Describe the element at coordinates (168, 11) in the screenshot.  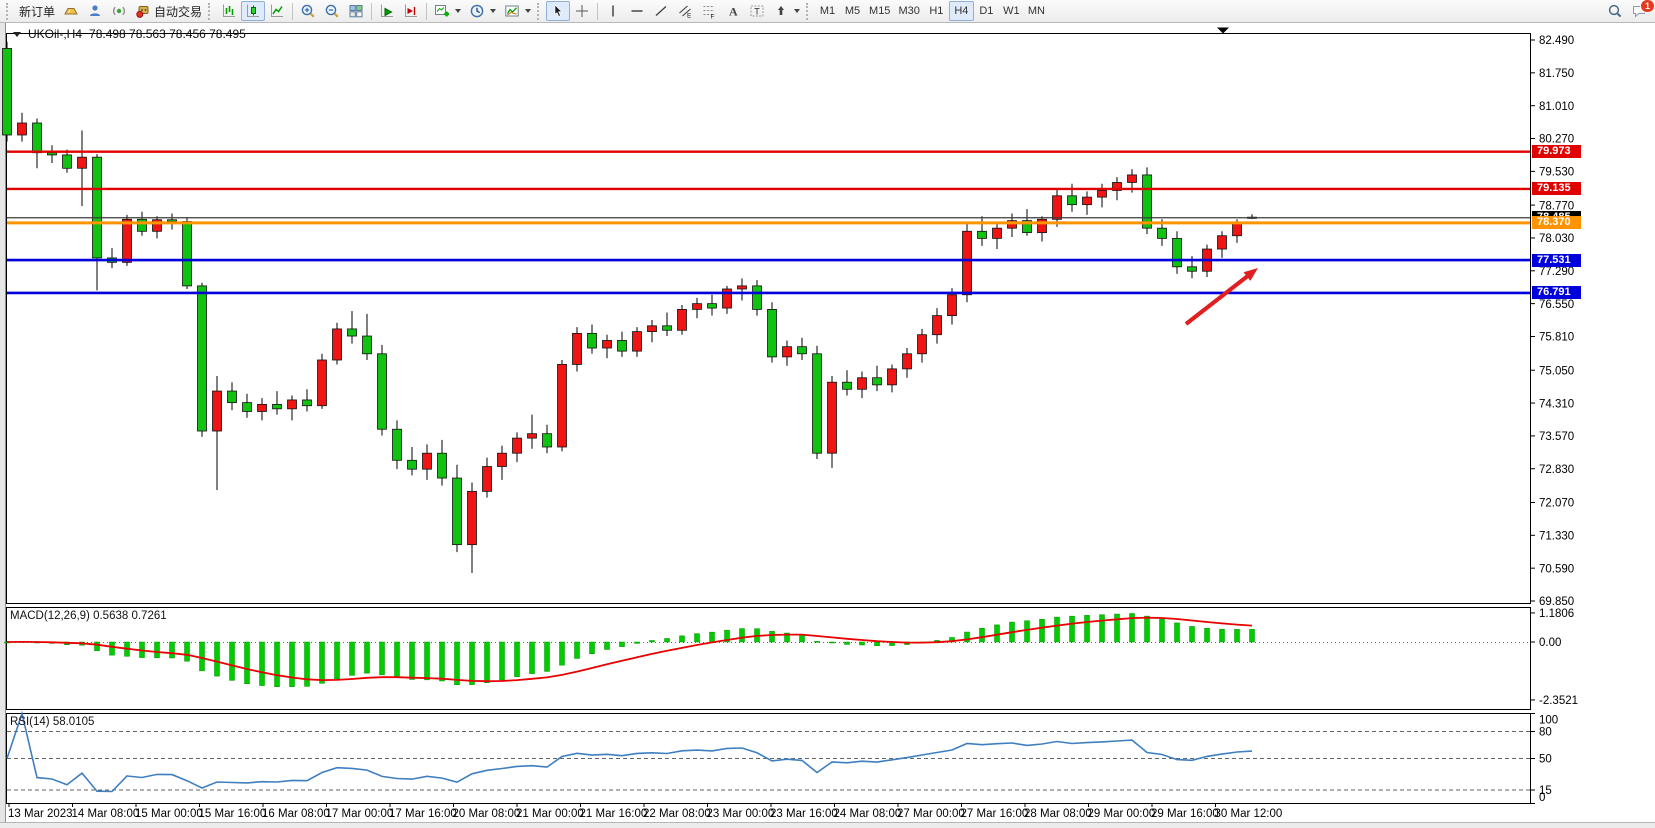
I see `auto-trading-button: 自动交易` at that location.